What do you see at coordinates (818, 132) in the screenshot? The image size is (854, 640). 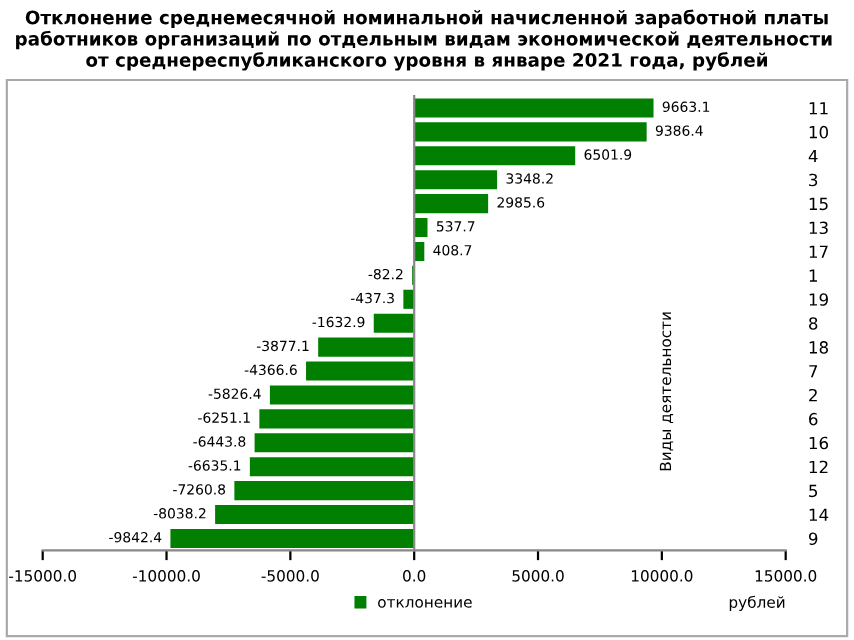 I see `y-tick-label: 10` at bounding box center [818, 132].